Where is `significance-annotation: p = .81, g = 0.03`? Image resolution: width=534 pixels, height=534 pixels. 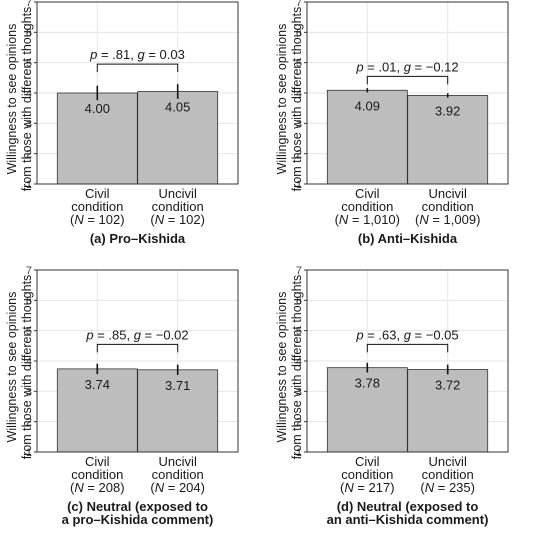
significance-annotation: p = .81, g = 0.03 is located at coordinates (137, 54).